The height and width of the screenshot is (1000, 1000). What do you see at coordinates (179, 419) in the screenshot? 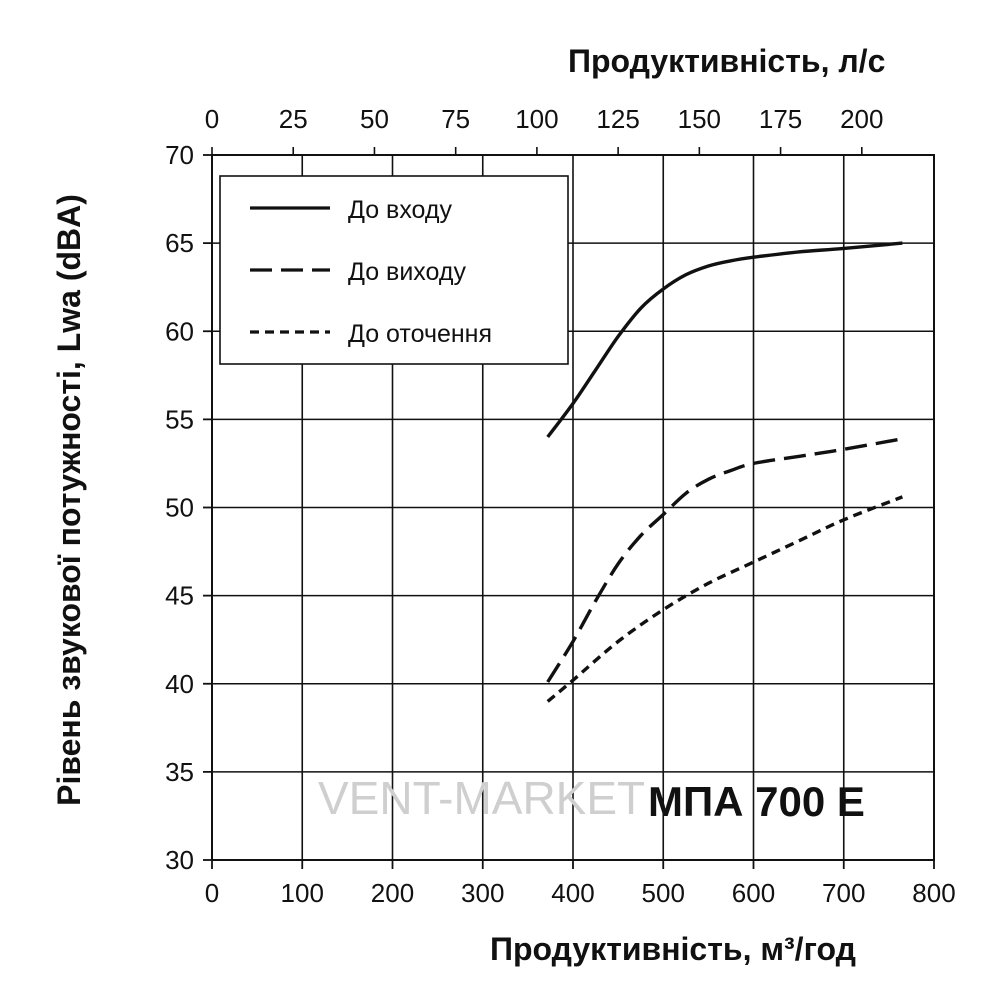
I see `y-tick-label: 55` at bounding box center [179, 419].